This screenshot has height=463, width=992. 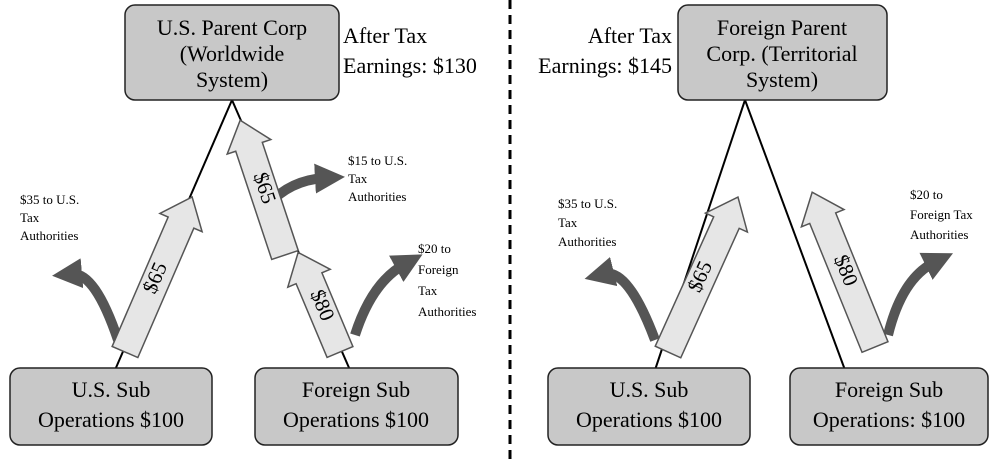 I want to click on note: Foreign, so click(x=438, y=269).